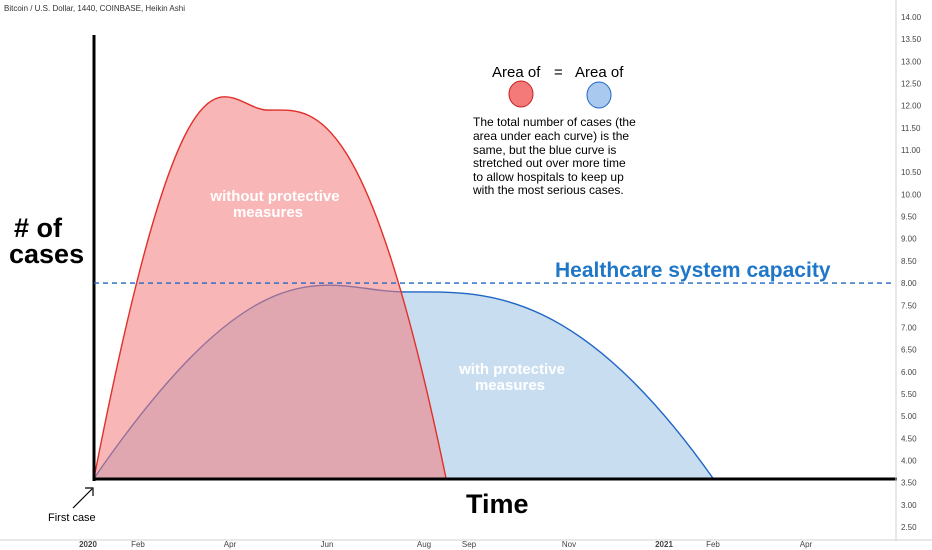  Describe the element at coordinates (909, 483) in the screenshot. I see `price-tick-label: 3.50` at that location.